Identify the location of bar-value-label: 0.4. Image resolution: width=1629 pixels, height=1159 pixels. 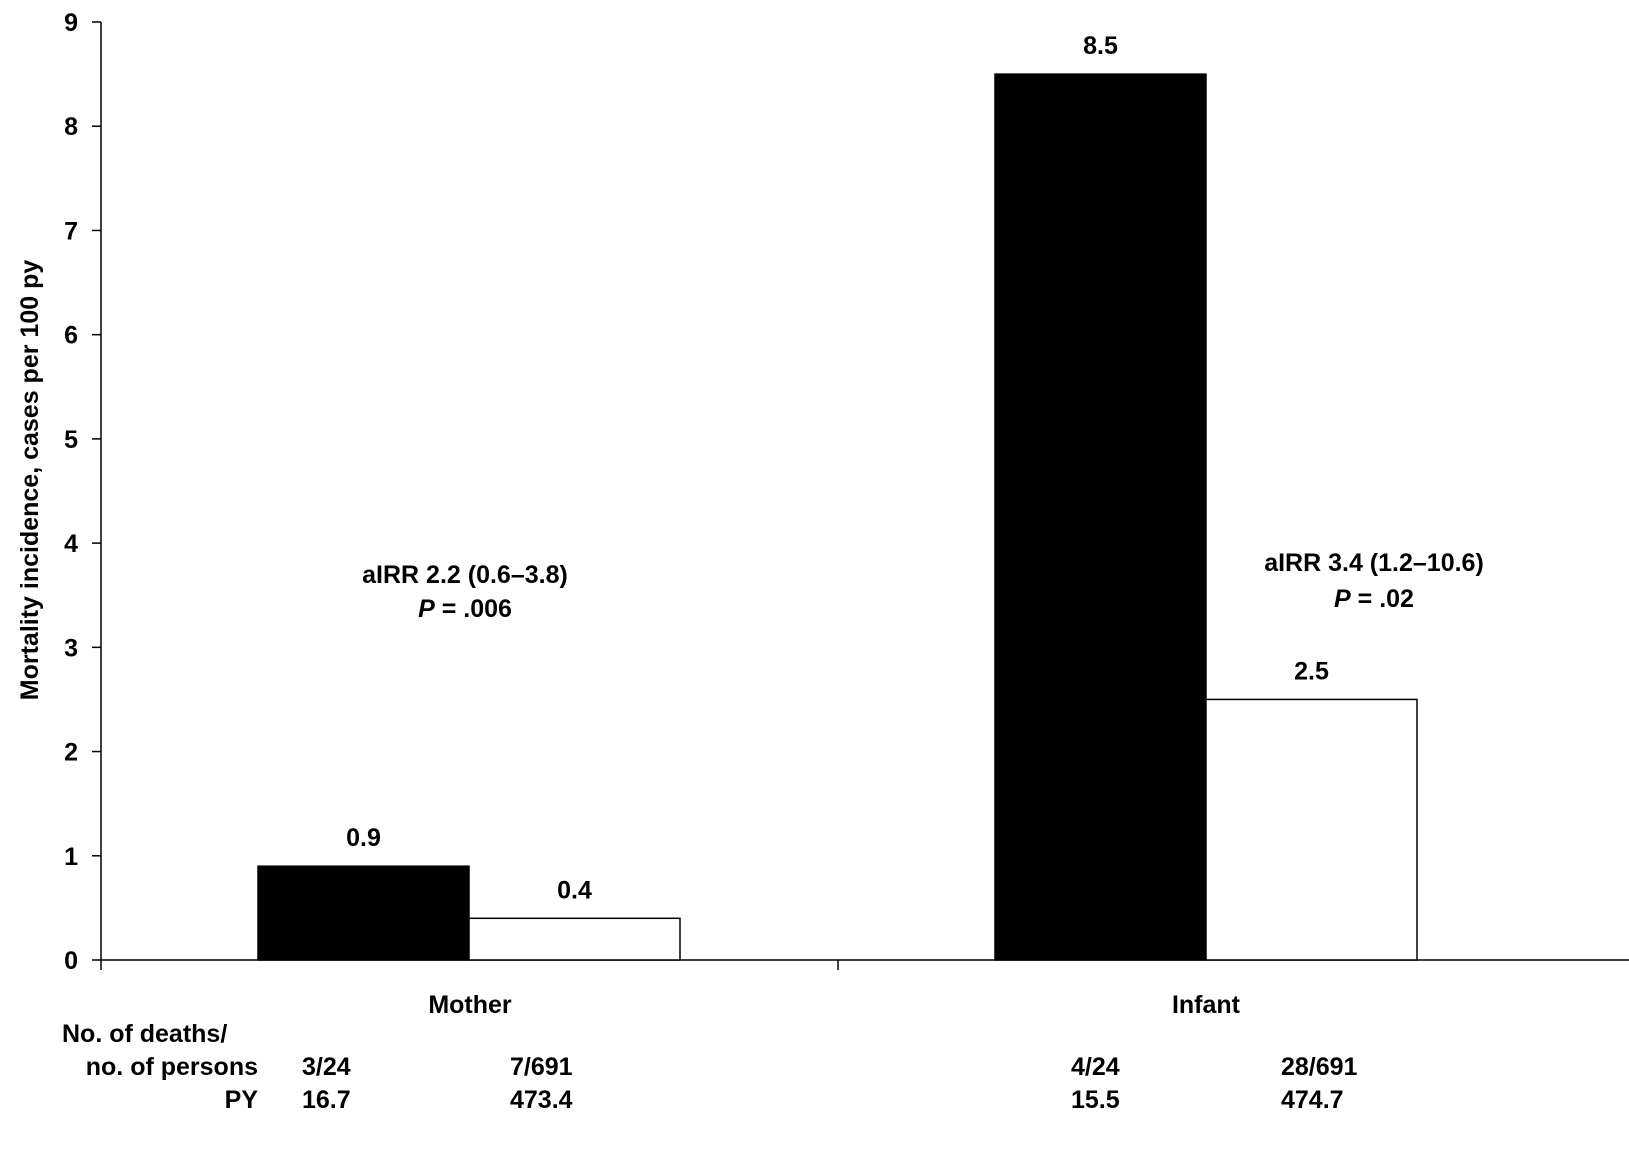
(574, 890).